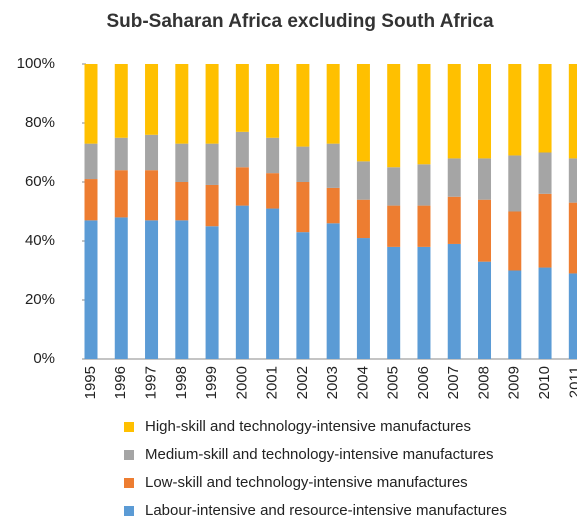 The width and height of the screenshot is (577, 520). I want to click on y-tick-label: 20%, so click(40, 299).